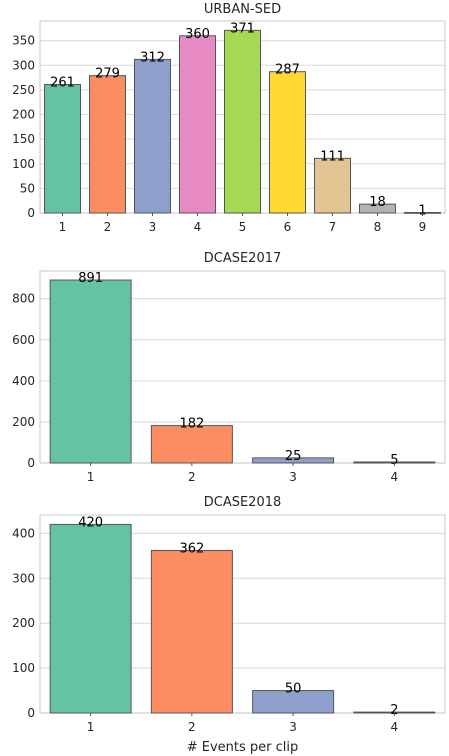 This screenshot has height=756, width=449. I want to click on chart-title: DCASE2017, so click(243, 258).